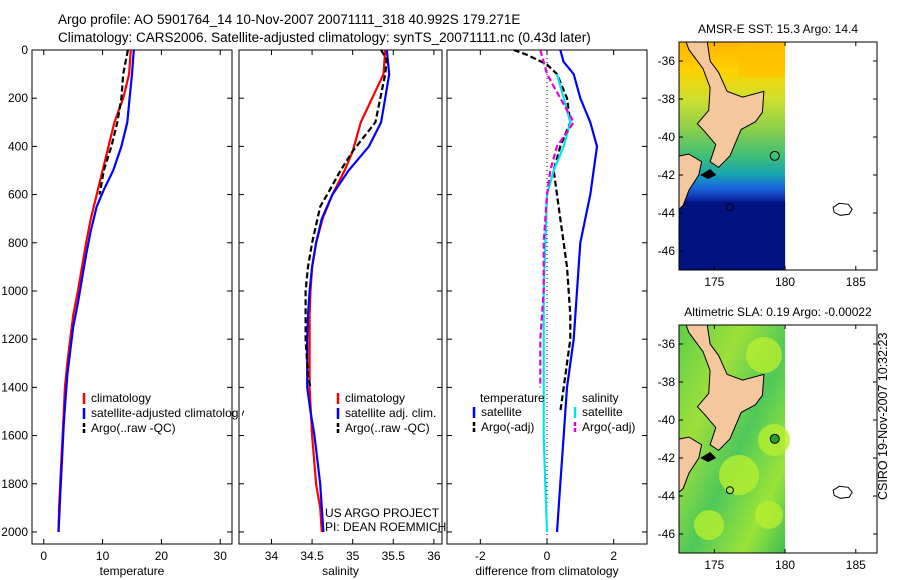 This screenshot has width=900, height=580. I want to click on salinity-xtick-label: 35, so click(353, 556).